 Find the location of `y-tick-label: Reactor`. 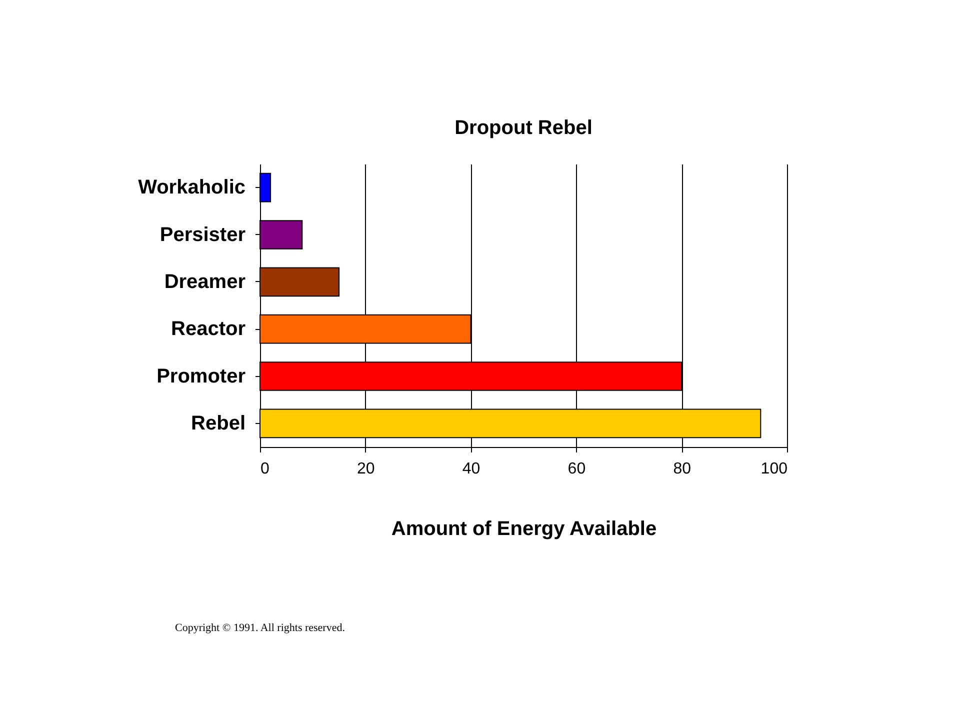

y-tick-label: Reactor is located at coordinates (208, 329).